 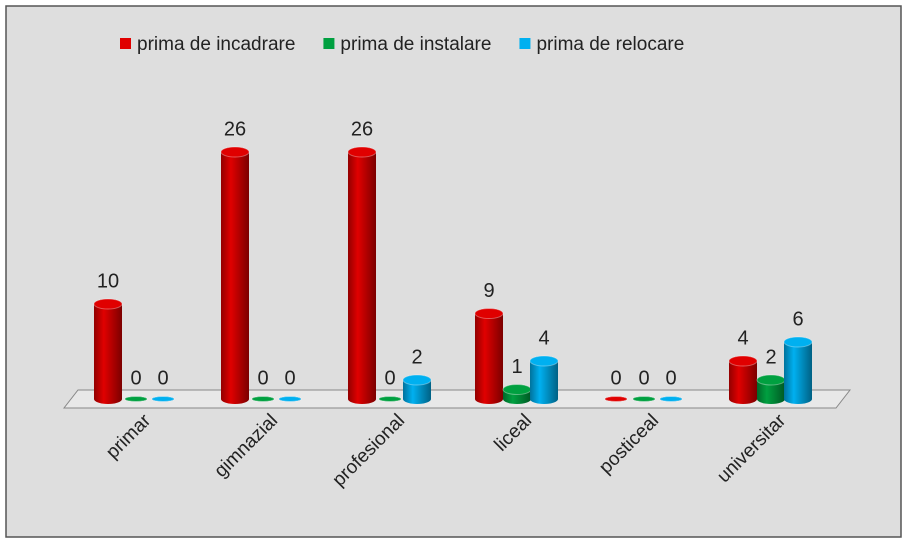 I want to click on legend-label: prima de relocare, so click(x=610, y=44).